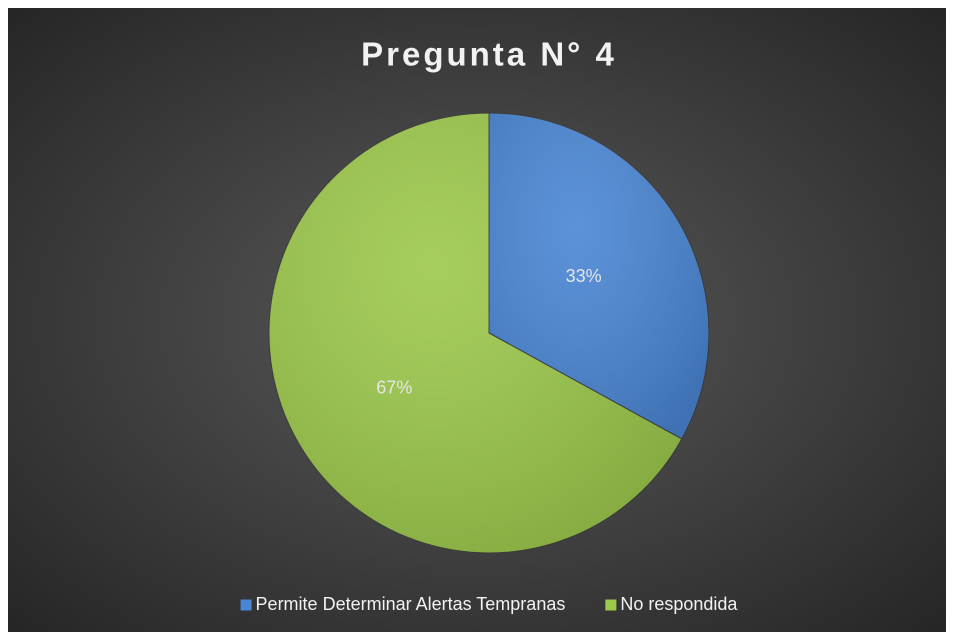 Image resolution: width=954 pixels, height=639 pixels. I want to click on data-label: 33%, so click(584, 276).